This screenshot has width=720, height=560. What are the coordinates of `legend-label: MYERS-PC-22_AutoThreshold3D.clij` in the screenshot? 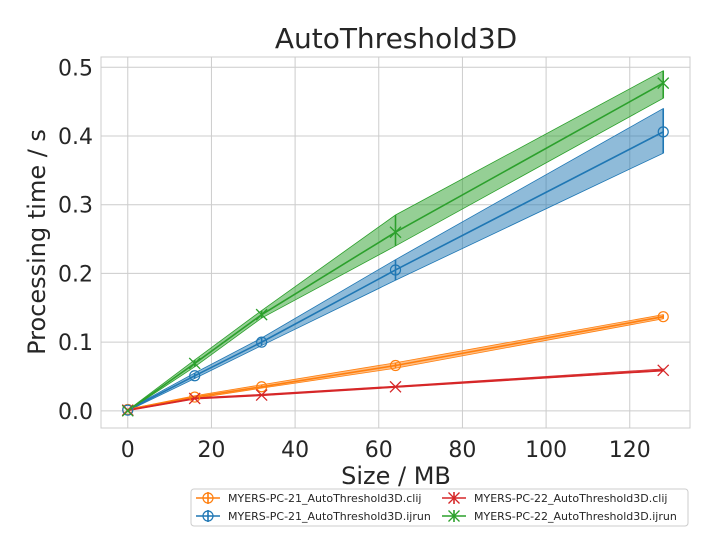 It's located at (570, 498).